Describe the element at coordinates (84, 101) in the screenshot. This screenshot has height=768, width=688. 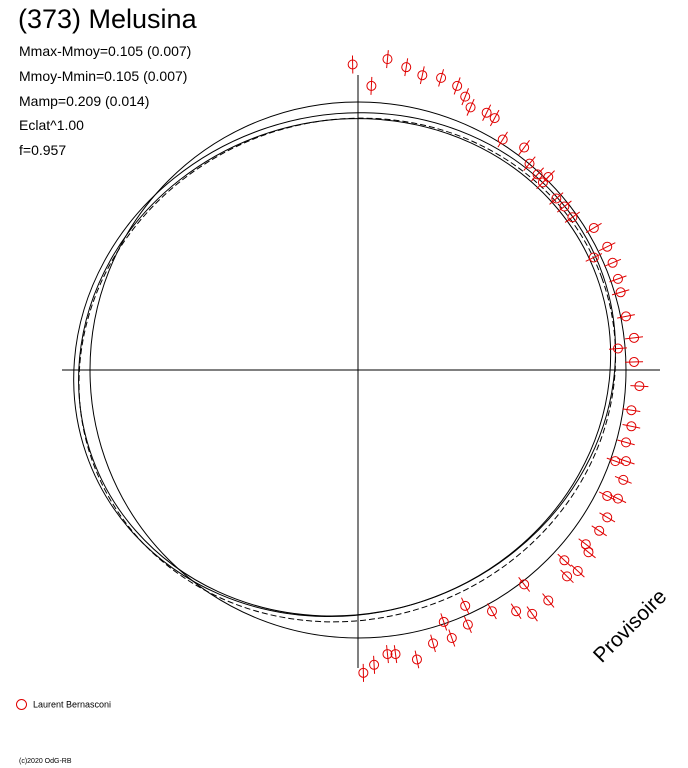
I see `stat-mamp: Mamp=0.209 (0.014)` at that location.